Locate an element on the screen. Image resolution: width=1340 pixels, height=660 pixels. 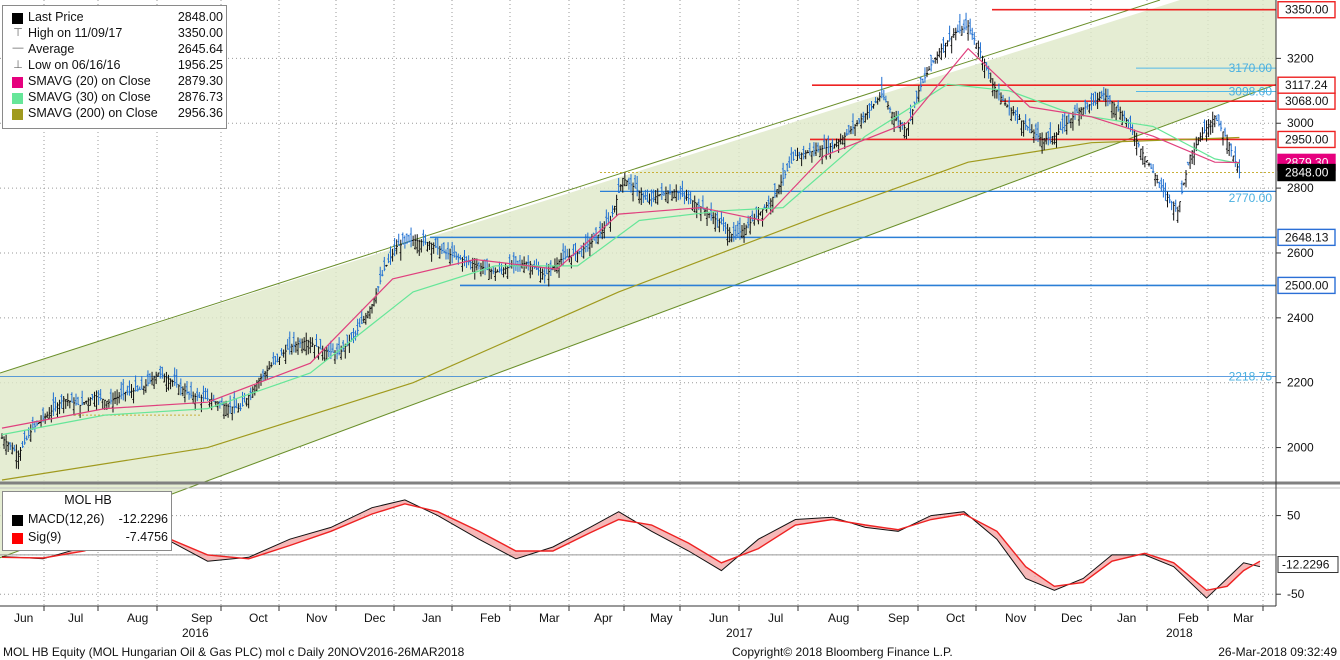
high-marker-icon: ⊤ is located at coordinates (18, 33).